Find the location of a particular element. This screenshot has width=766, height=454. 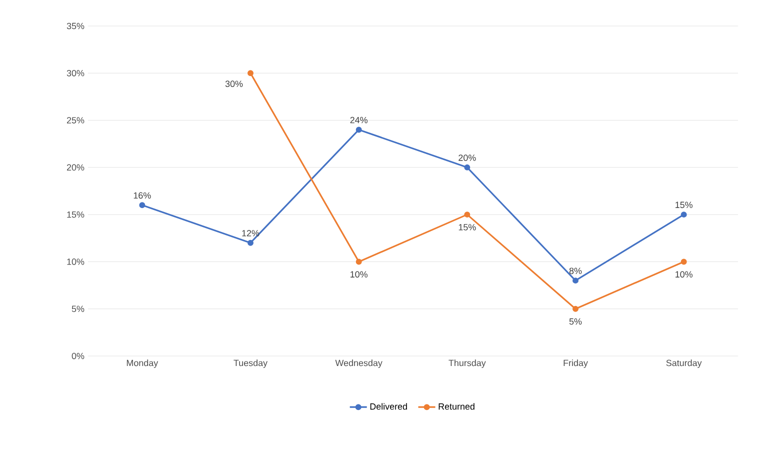

y-tick-label: 15% is located at coordinates (75, 214).